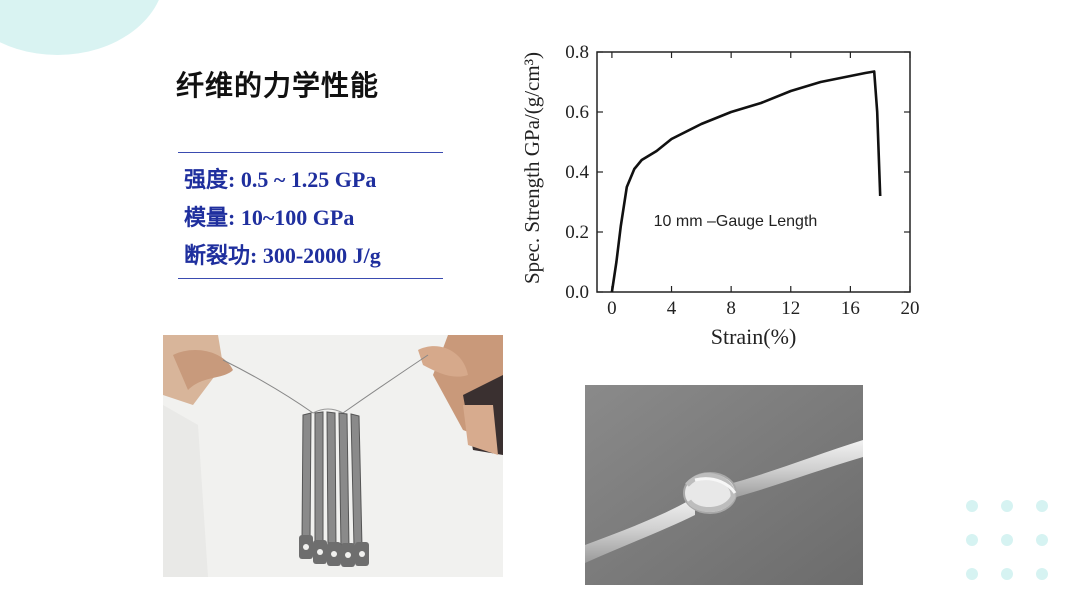  Describe the element at coordinates (1011, 543) in the screenshot. I see `decorative-dots` at that location.